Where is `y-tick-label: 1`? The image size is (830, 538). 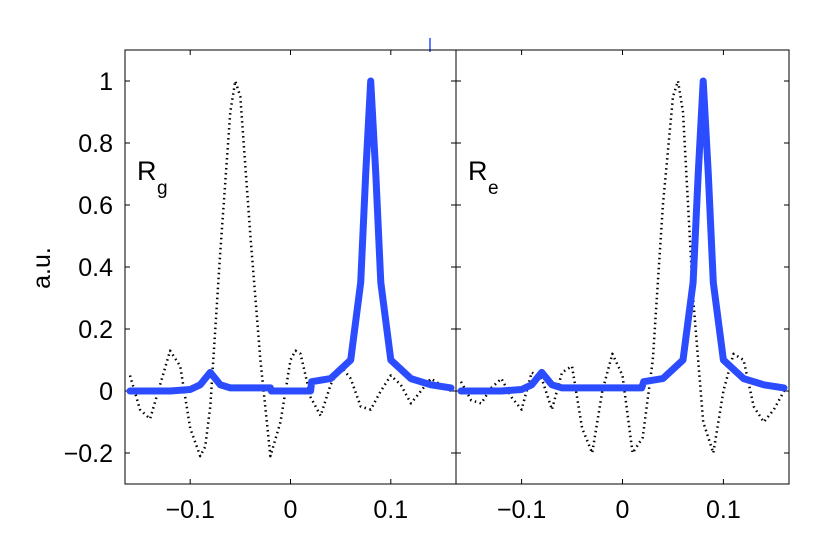 y-tick-label: 1 is located at coordinates (106, 82).